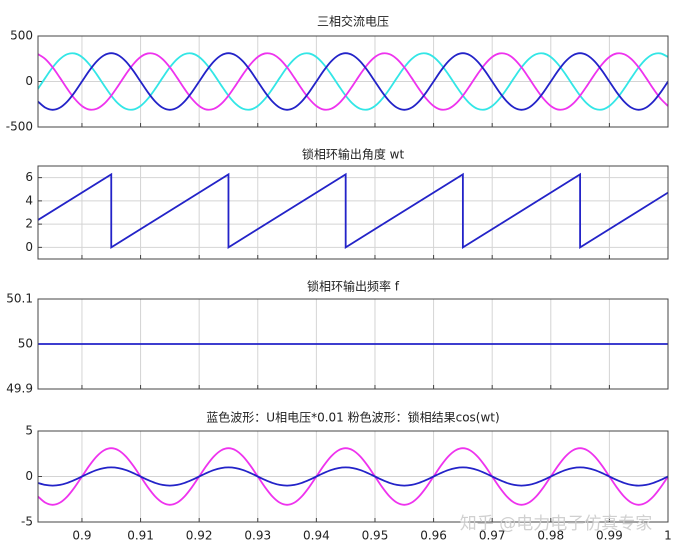 The image size is (689, 553). Describe the element at coordinates (353, 286) in the screenshot. I see `chart-title: 锁相环输出频率 f` at that location.